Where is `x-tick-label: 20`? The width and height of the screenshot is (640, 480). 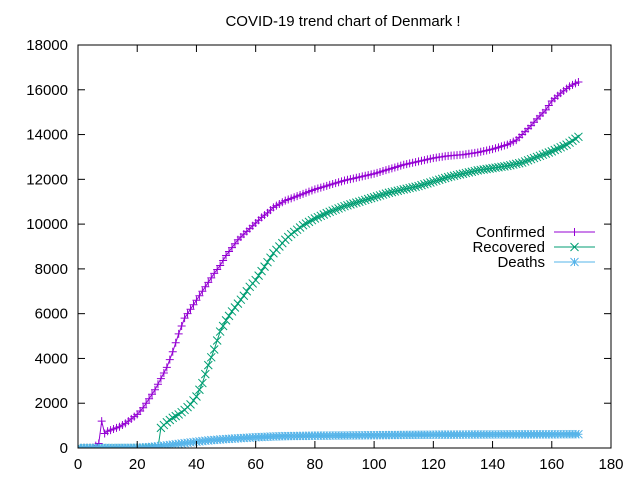
x-tick-label: 20 is located at coordinates (137, 464).